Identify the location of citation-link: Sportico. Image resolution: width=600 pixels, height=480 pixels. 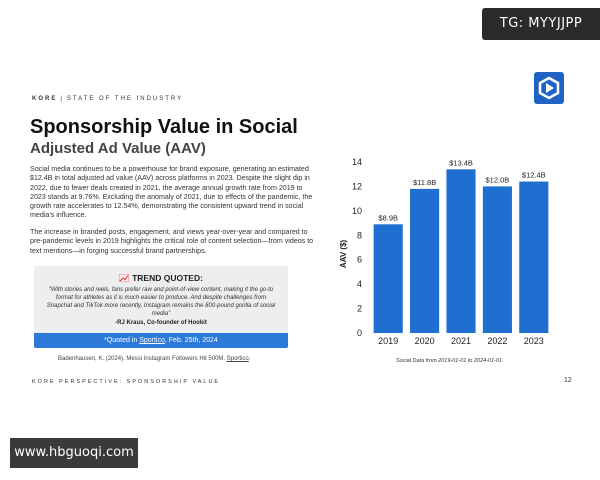
(237, 359).